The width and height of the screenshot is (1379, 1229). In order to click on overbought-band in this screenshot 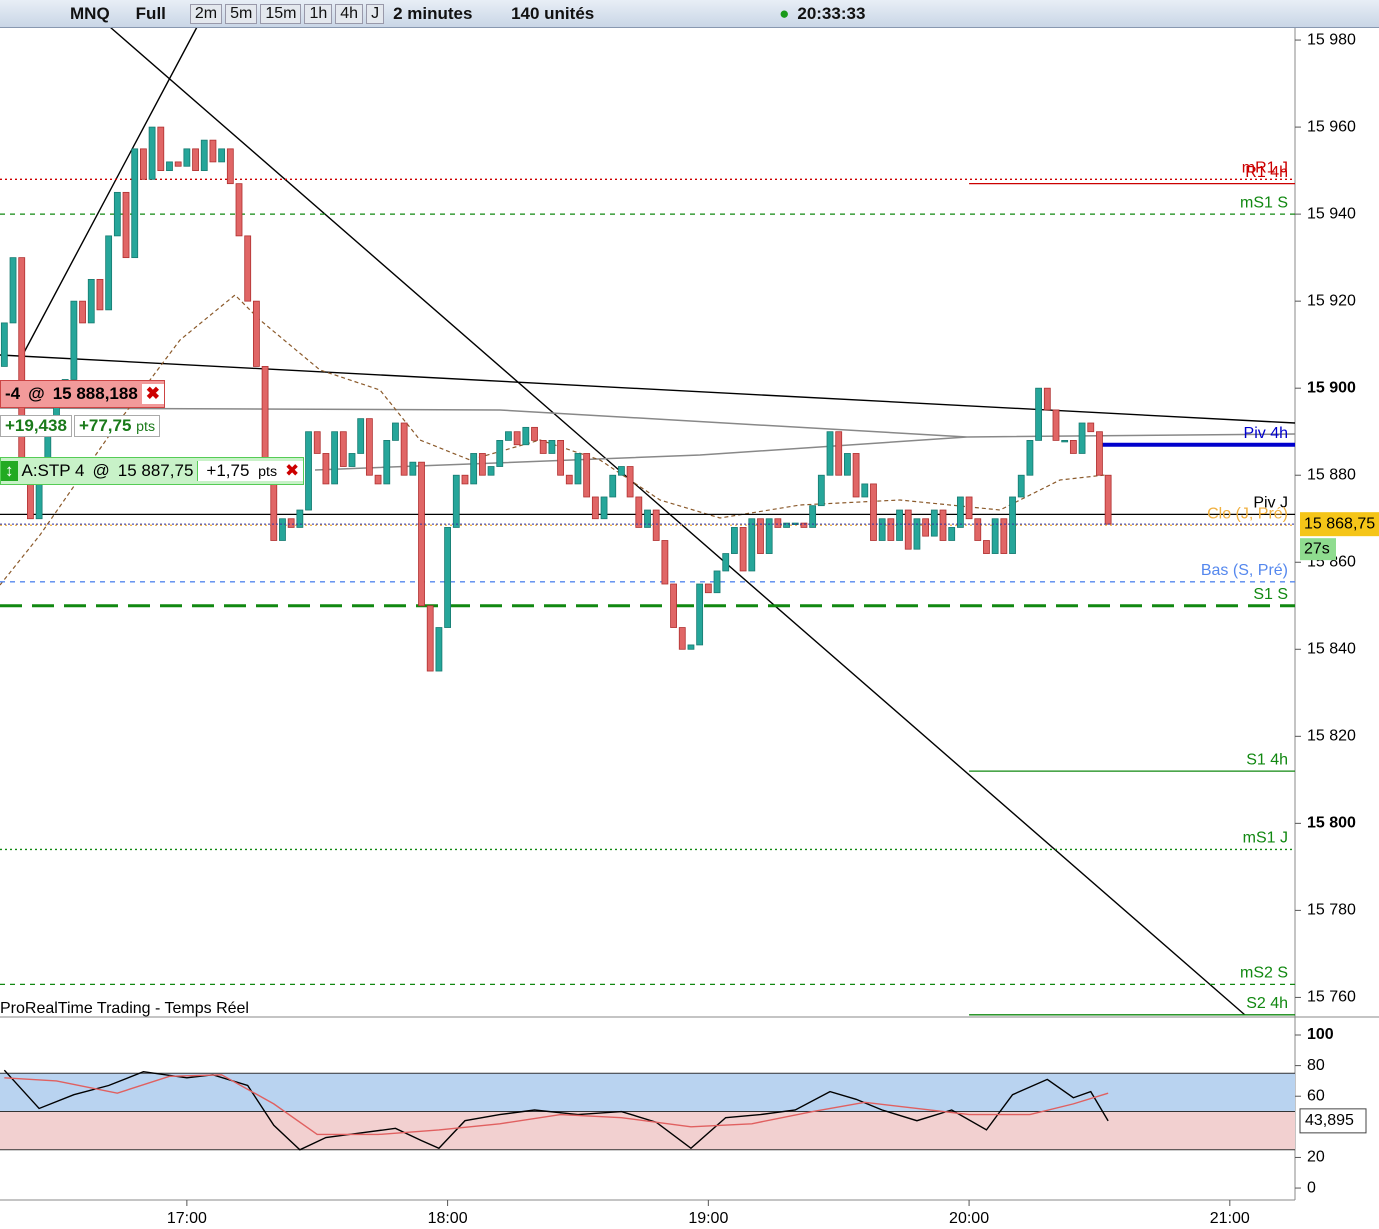, I will do `click(647, 1092)`.